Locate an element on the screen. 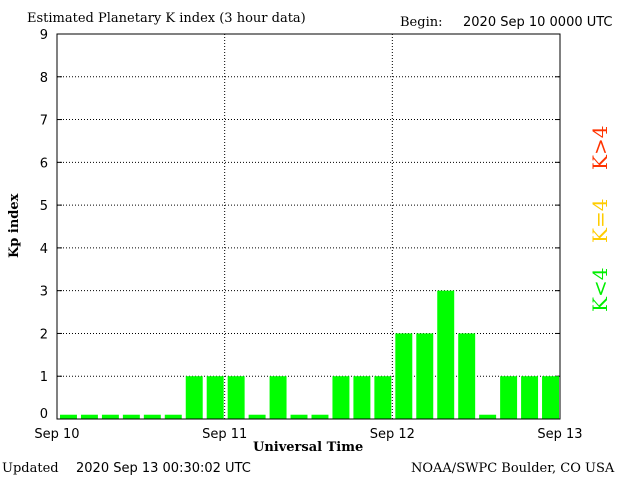 This screenshot has height=480, width=640. updated-label: Updated is located at coordinates (30, 468).